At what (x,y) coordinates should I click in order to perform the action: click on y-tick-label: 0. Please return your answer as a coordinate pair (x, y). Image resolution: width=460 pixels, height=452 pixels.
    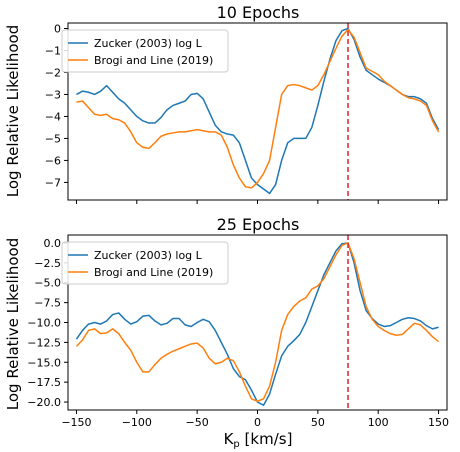
    Looking at the image, I should click on (57, 28).